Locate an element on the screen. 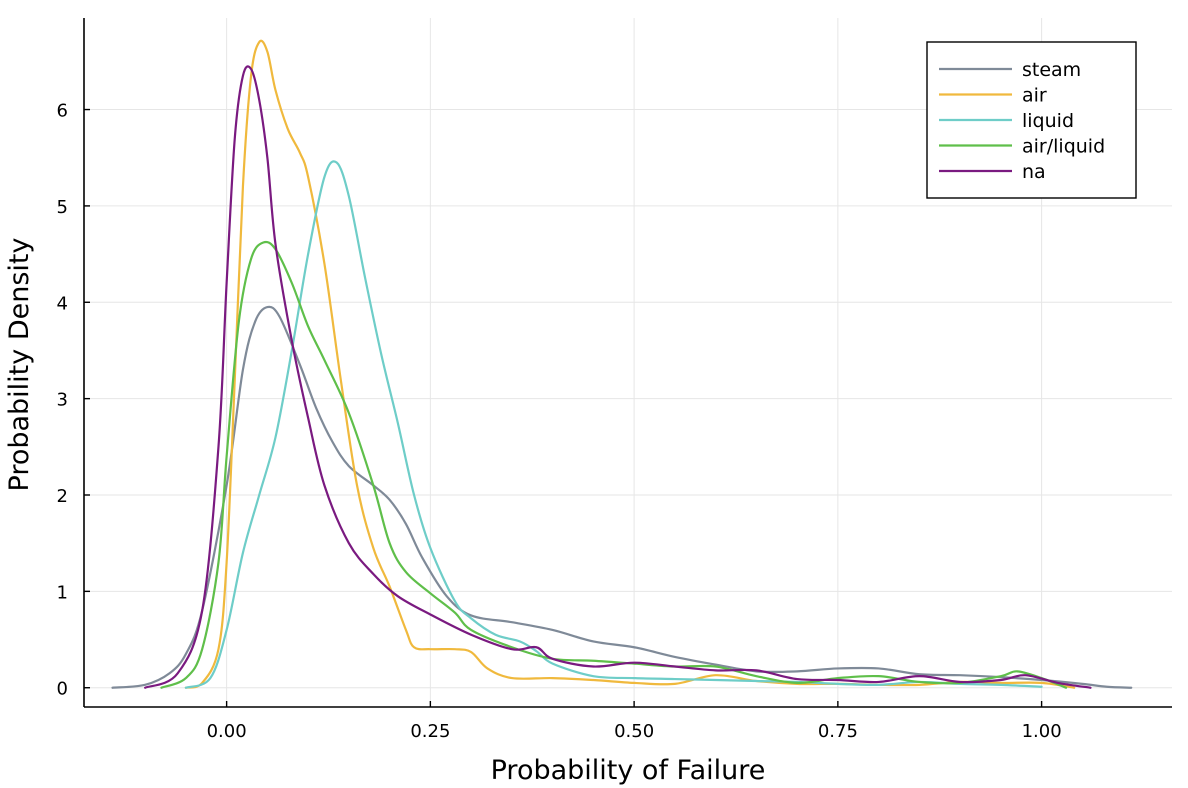 This screenshot has height=788, width=1188. x-tick-label: 0.50 is located at coordinates (634, 731).